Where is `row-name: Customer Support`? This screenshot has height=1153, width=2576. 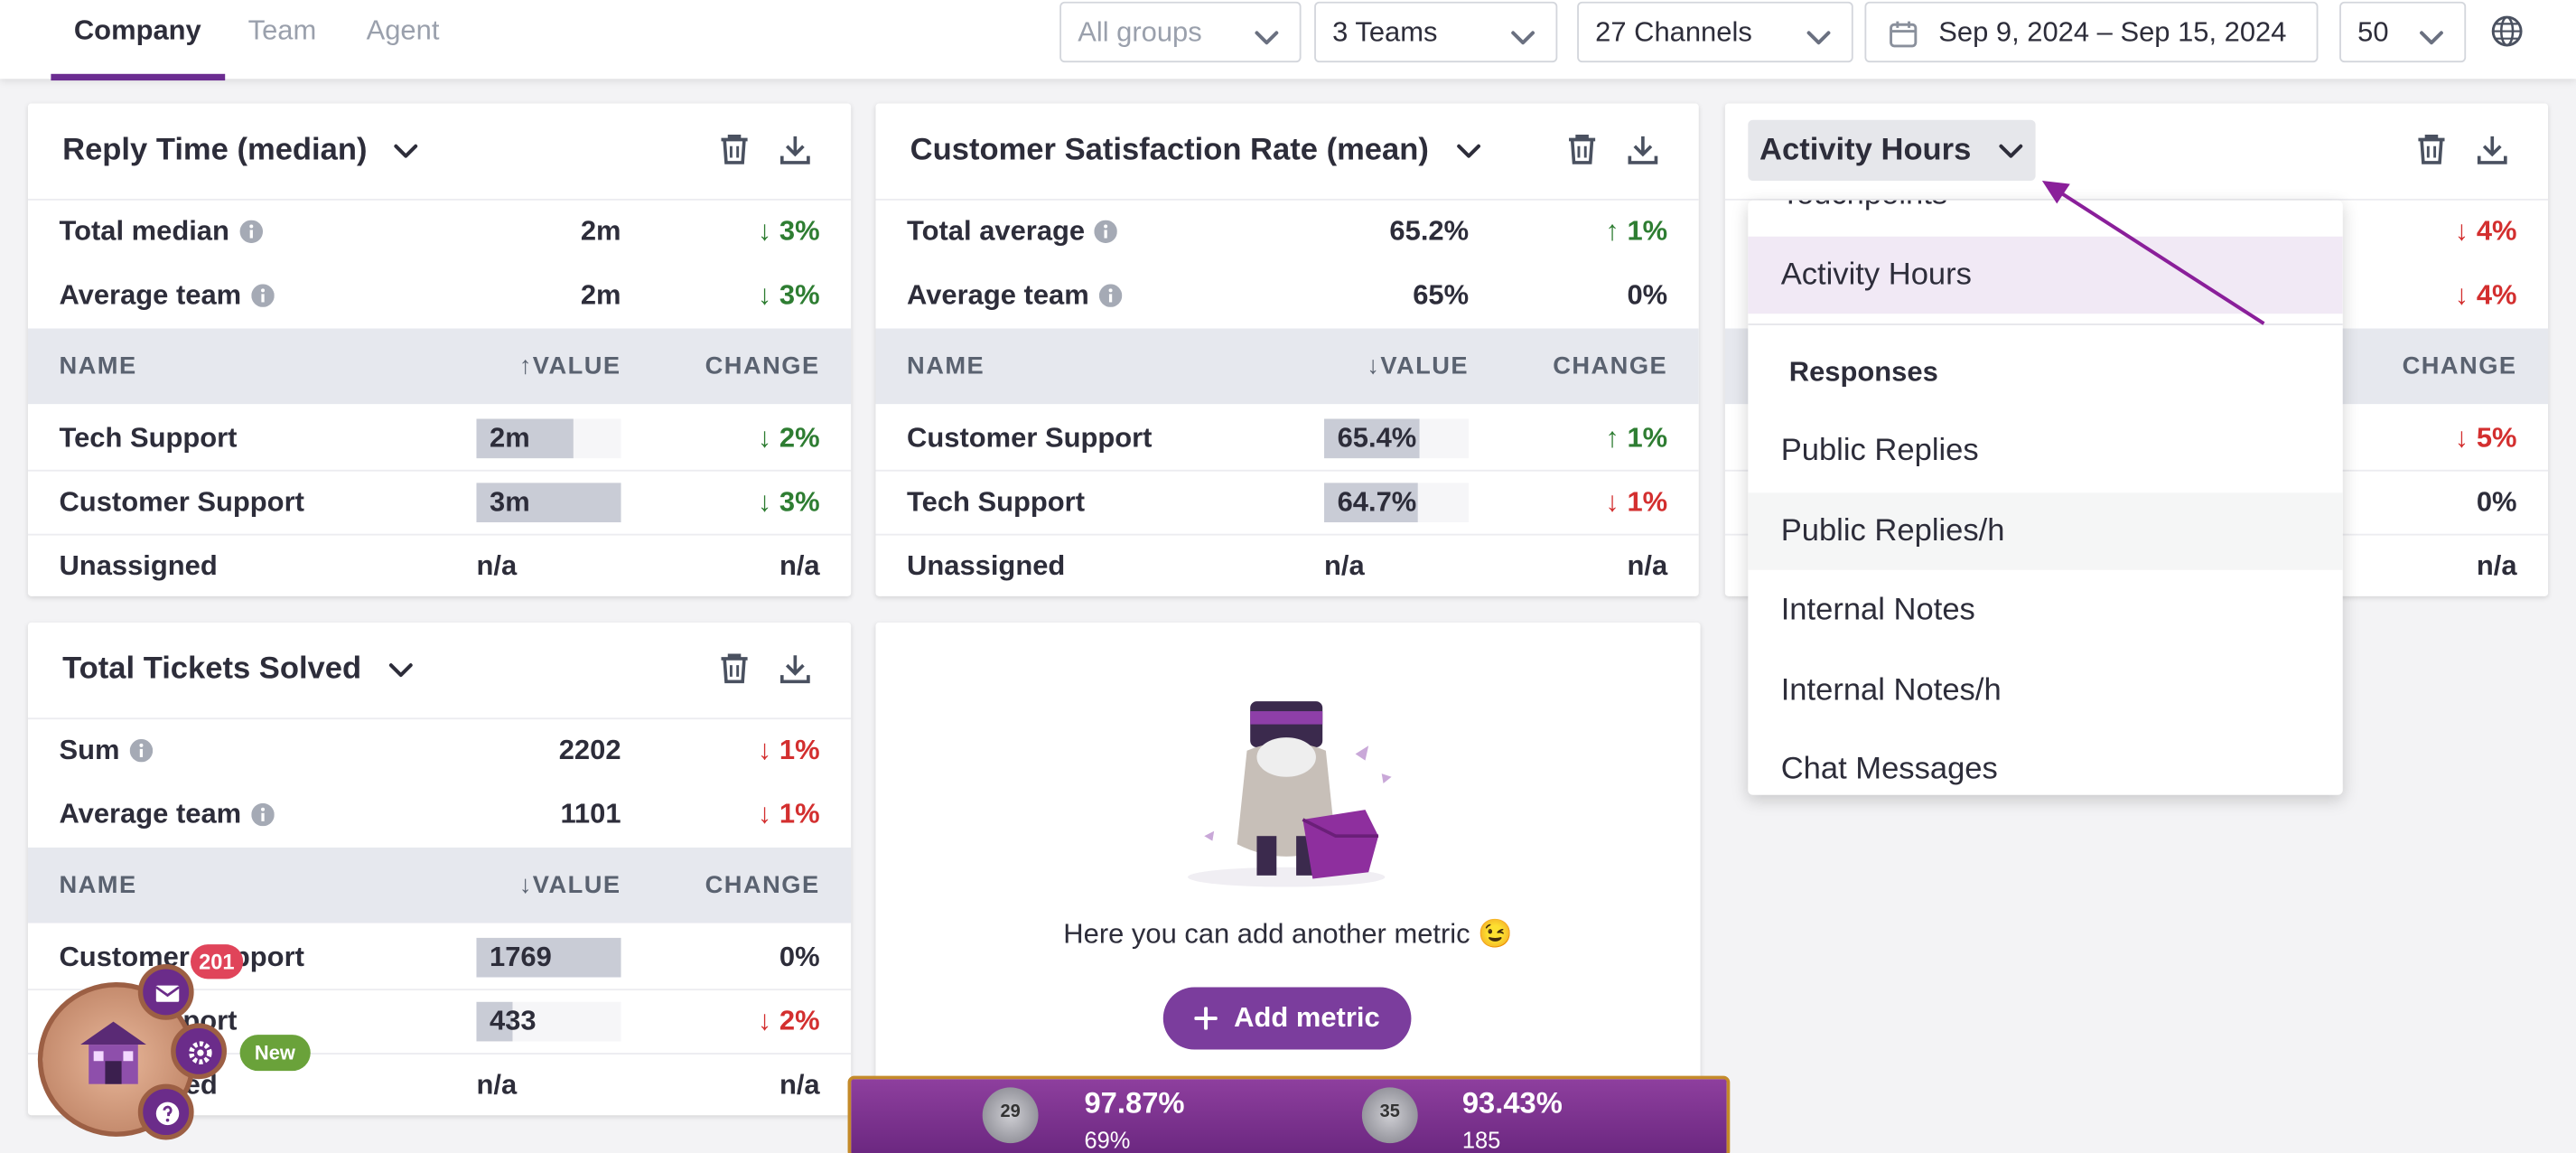
row-name: Customer Support is located at coordinates (1030, 438).